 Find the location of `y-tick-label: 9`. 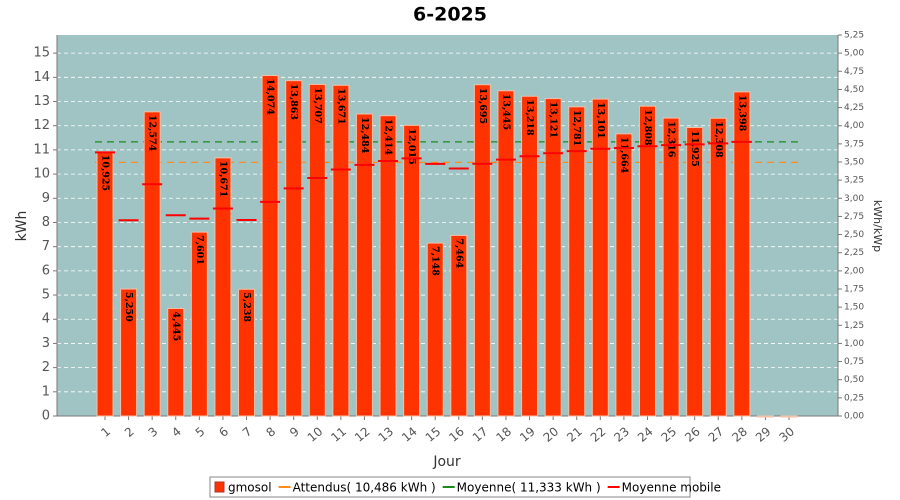

y-tick-label: 9 is located at coordinates (46, 198).